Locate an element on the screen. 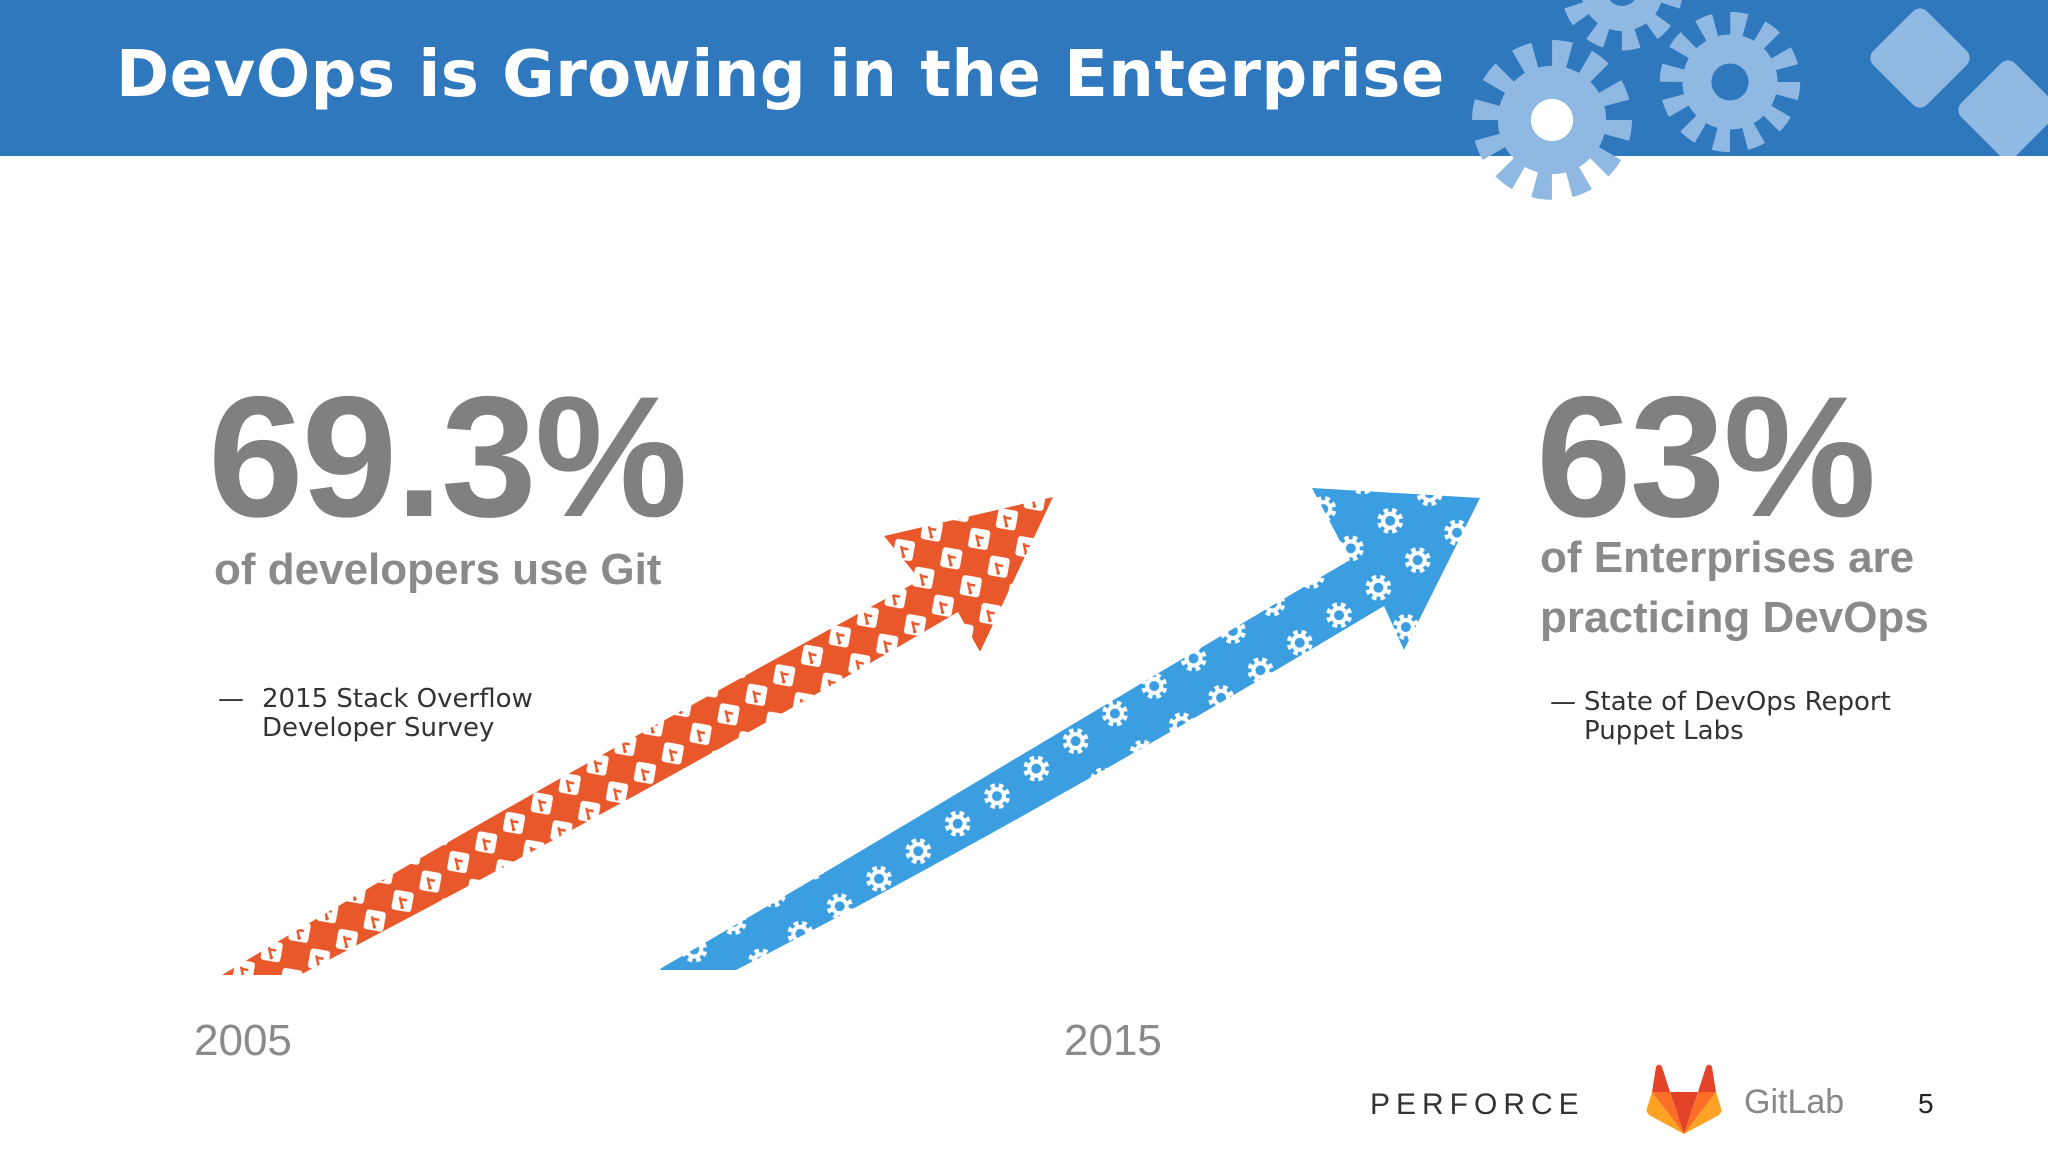  slide-header: DevOps is Growing in the Enterprise is located at coordinates (1024, 78).